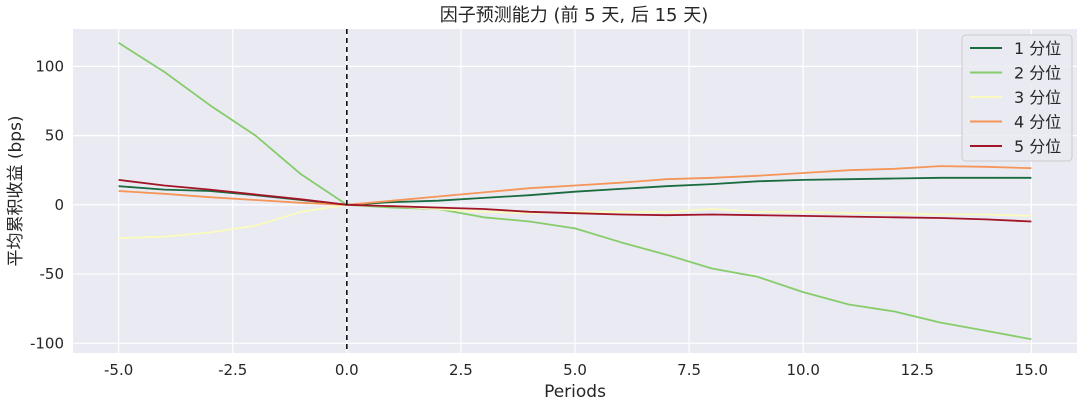  I want to click on x-tick-label: 5.0, so click(575, 370).